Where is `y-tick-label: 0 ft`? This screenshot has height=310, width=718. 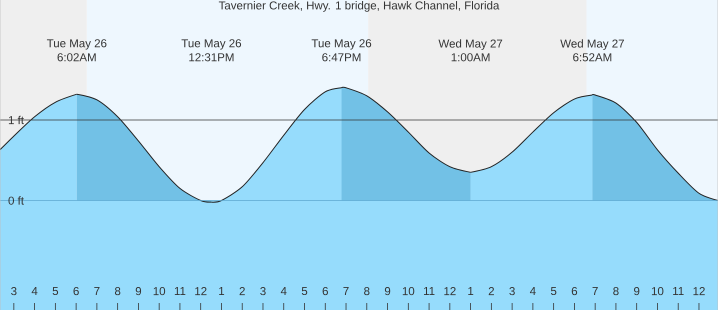 y-tick-label: 0 ft is located at coordinates (16, 200).